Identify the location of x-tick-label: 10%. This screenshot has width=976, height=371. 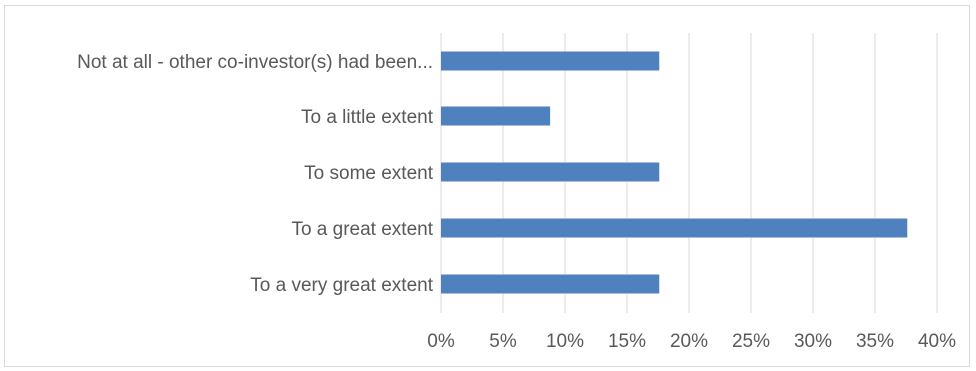
(565, 341).